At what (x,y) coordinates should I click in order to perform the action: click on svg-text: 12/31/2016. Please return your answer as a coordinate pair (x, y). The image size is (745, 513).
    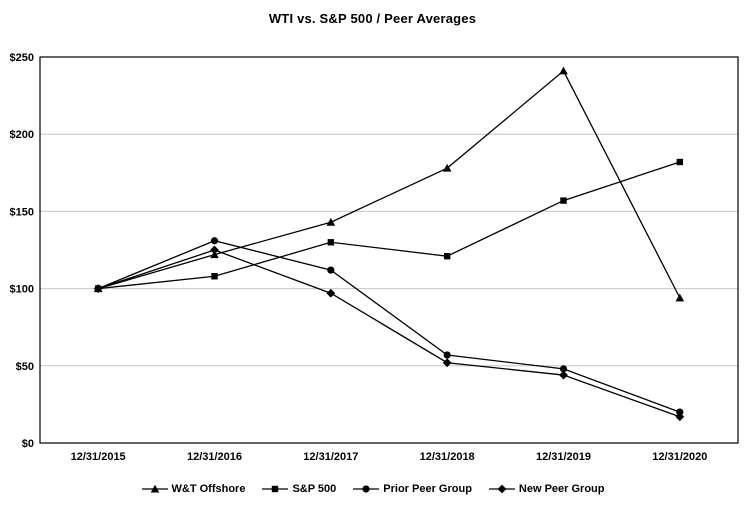
    Looking at the image, I should click on (214, 457).